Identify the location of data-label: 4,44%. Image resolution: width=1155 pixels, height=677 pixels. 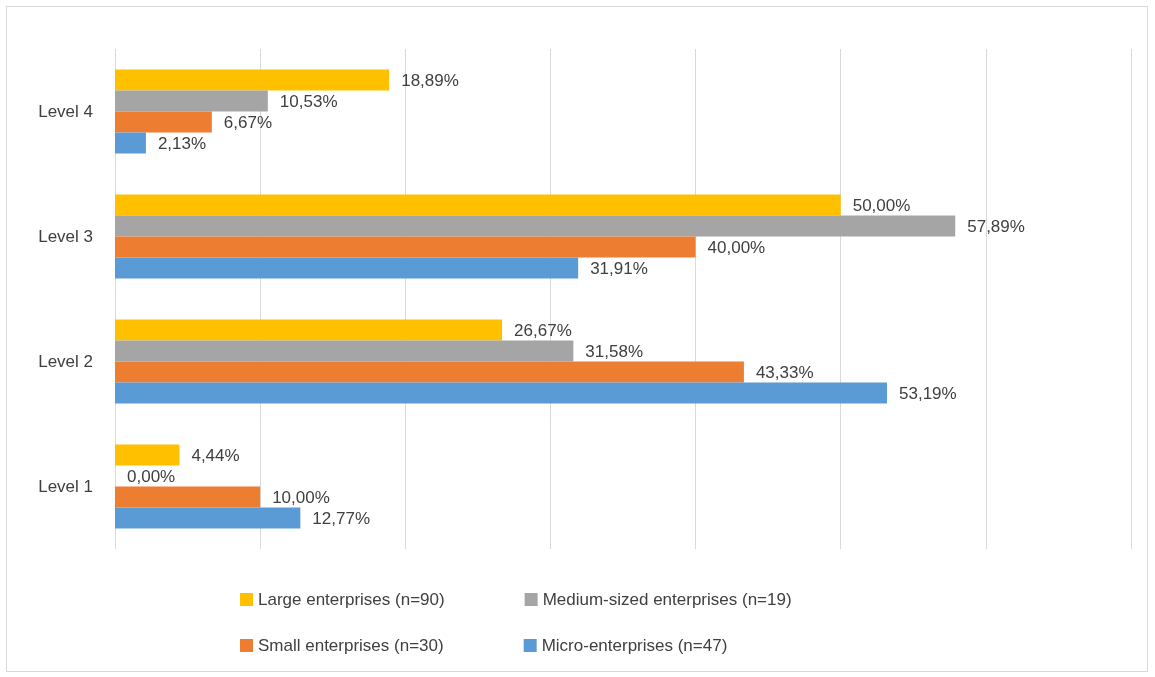
(215, 455).